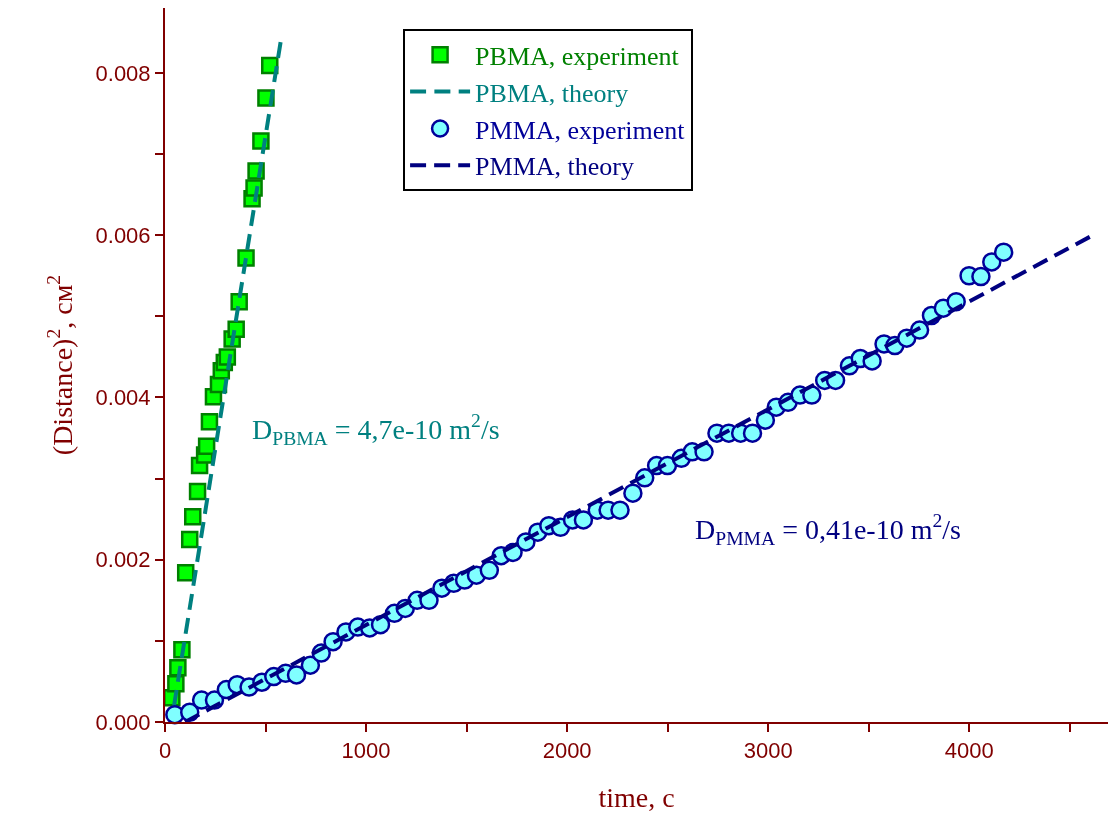 The image size is (1118, 832). I want to click on x-axis-title: time, c, so click(636, 797).